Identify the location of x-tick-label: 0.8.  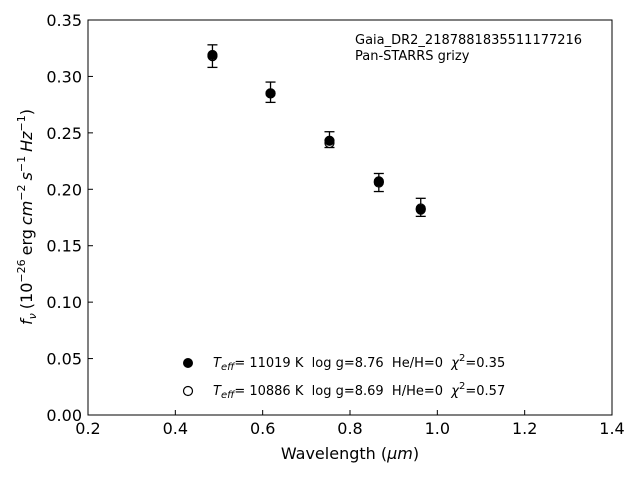
(349, 428).